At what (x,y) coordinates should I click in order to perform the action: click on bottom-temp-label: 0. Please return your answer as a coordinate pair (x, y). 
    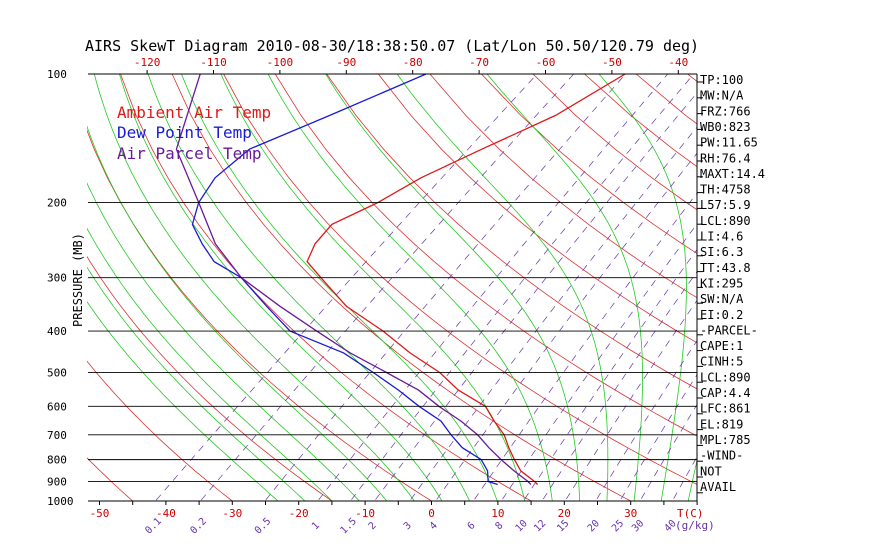
    Looking at the image, I should click on (431, 513).